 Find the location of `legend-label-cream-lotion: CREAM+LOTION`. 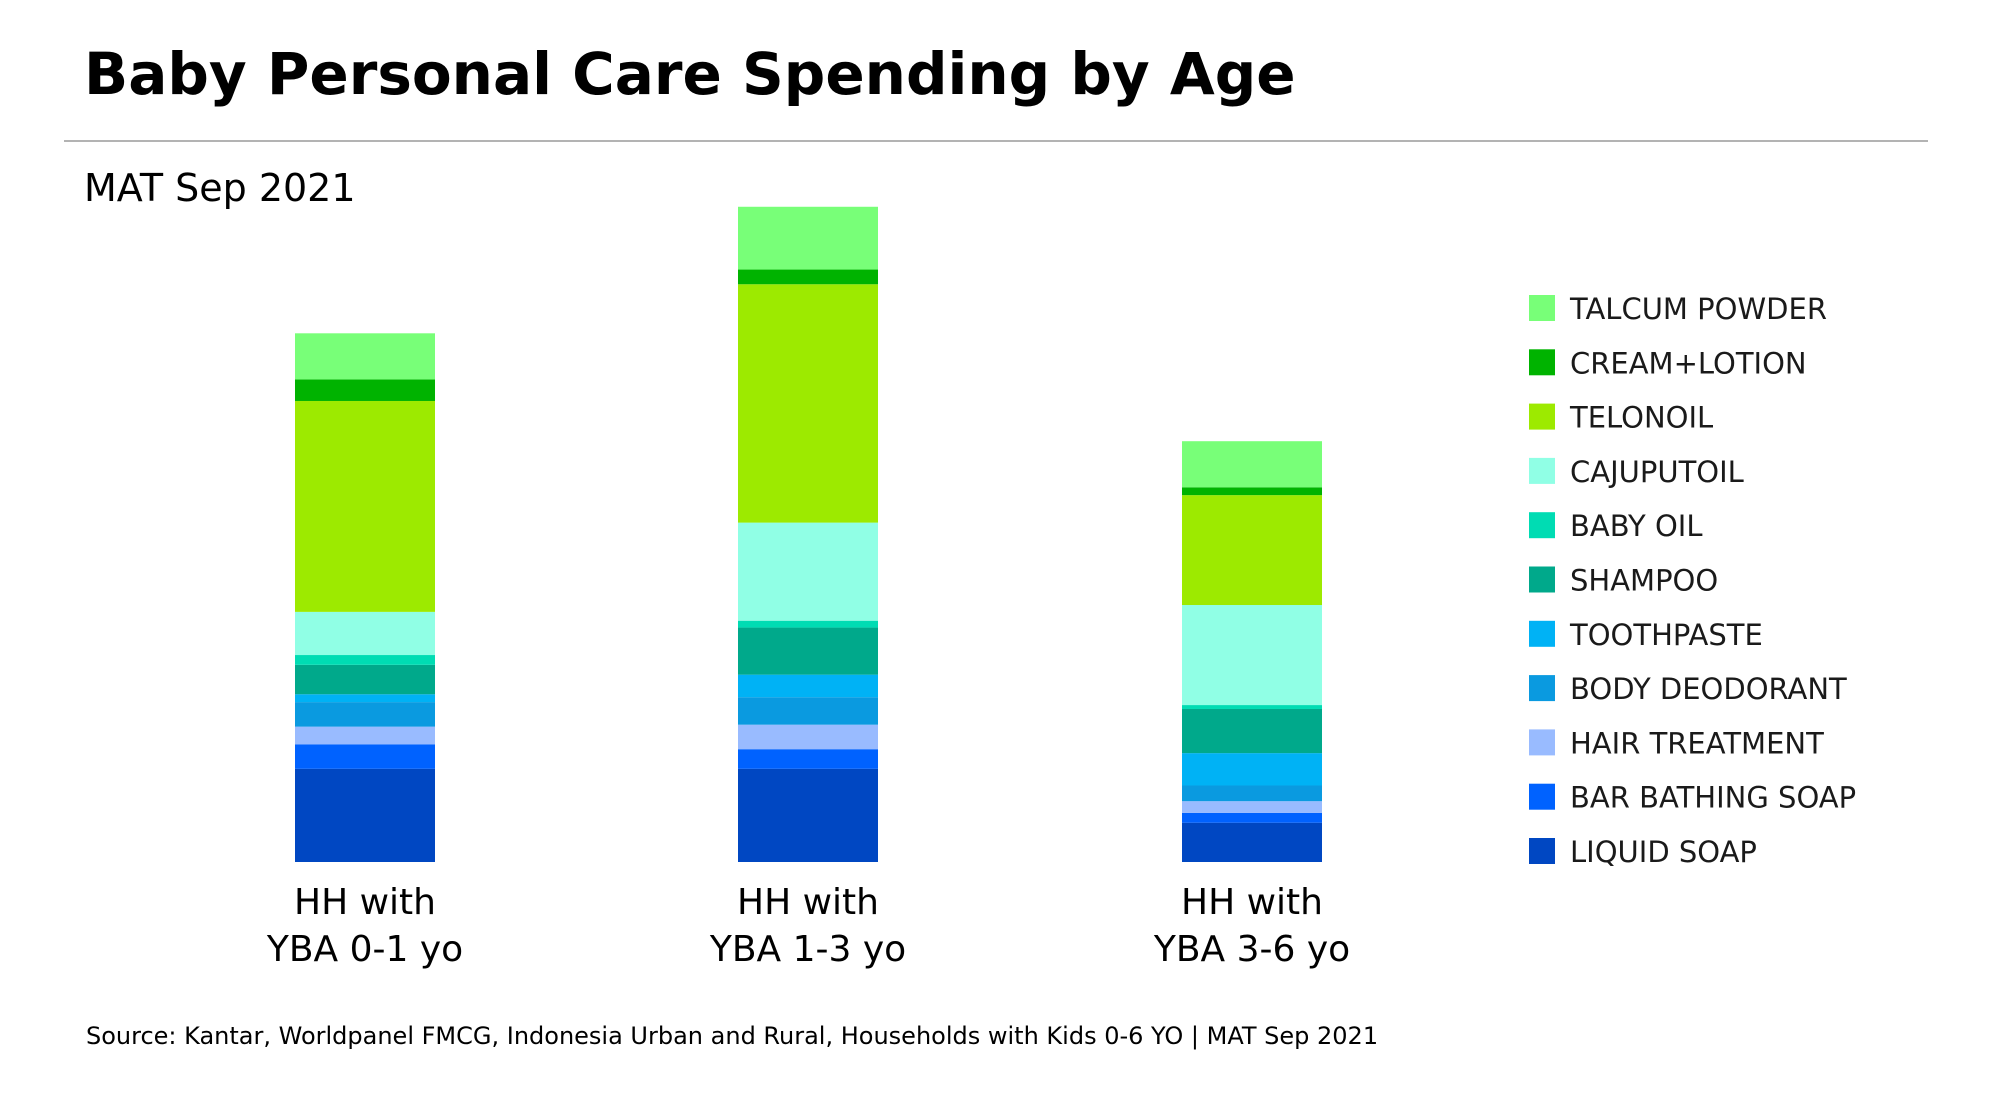

legend-label-cream-lotion: CREAM+LOTION is located at coordinates (1688, 363).